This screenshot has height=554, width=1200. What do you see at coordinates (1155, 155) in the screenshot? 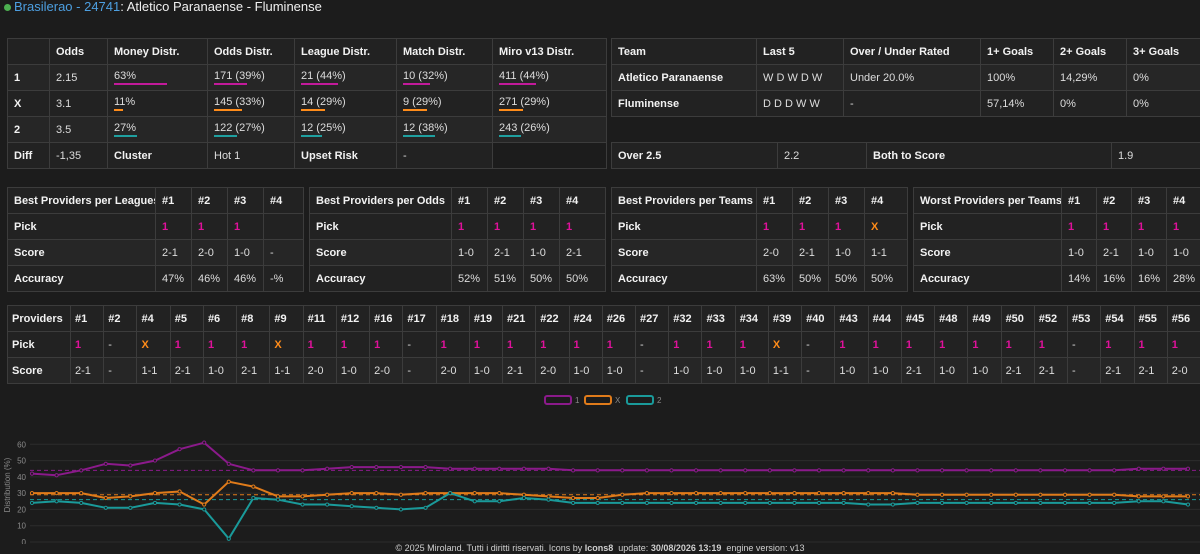
I see `bts-value: 1.9` at bounding box center [1155, 155].